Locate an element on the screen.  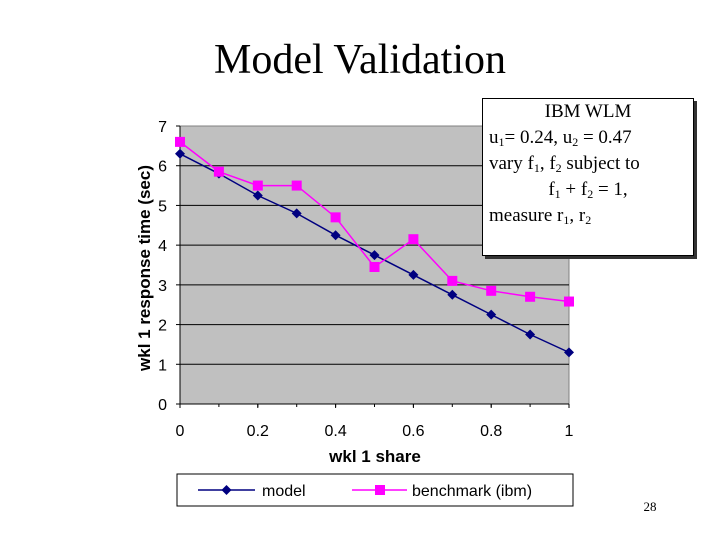
y-tick-label: 5 is located at coordinates (162, 206).